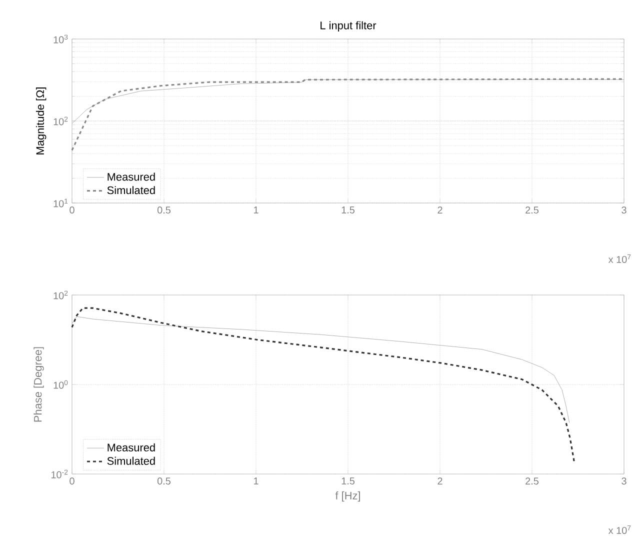 The image size is (638, 537). What do you see at coordinates (348, 114) in the screenshot?
I see `line-series` at bounding box center [348, 114].